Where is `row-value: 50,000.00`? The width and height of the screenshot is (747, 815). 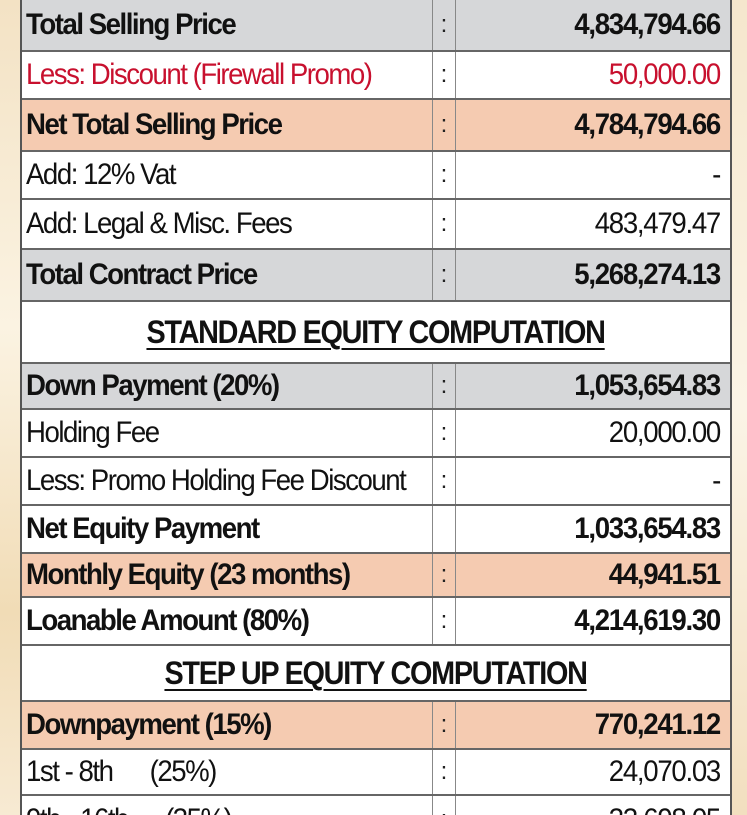
row-value: 50,000.00 is located at coordinates (664, 74).